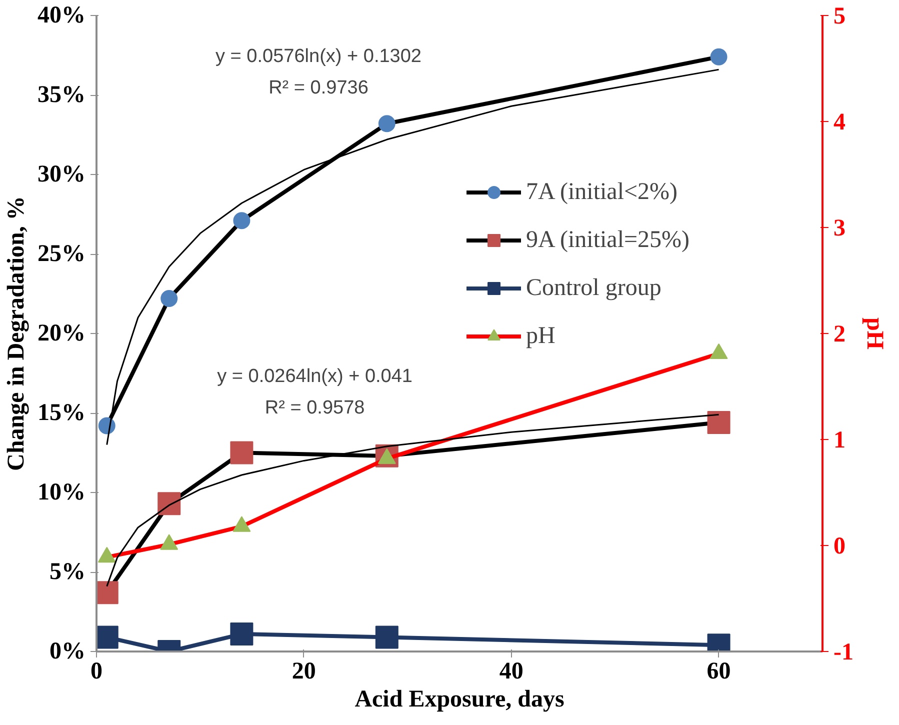 The image size is (899, 725). What do you see at coordinates (96, 671) in the screenshot?
I see `x-tick-label: 0` at bounding box center [96, 671].